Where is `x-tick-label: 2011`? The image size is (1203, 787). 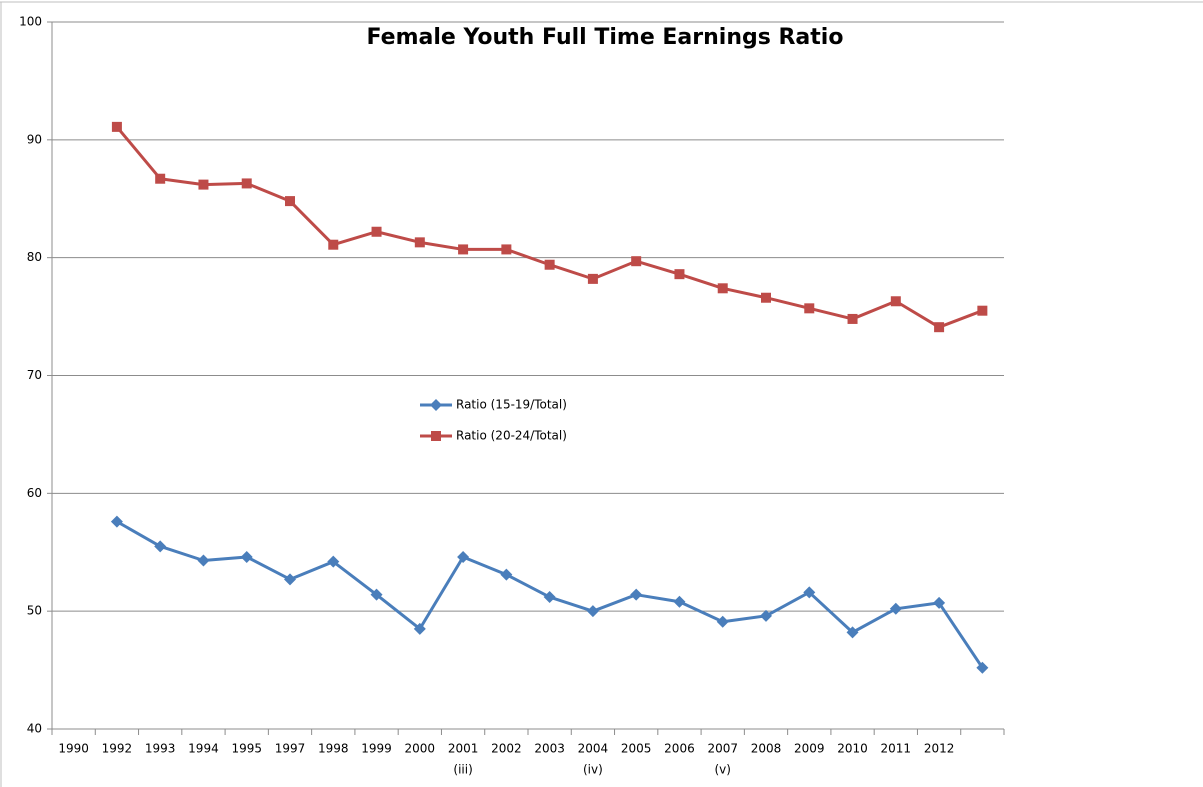 x-tick-label: 2011 is located at coordinates (896, 749).